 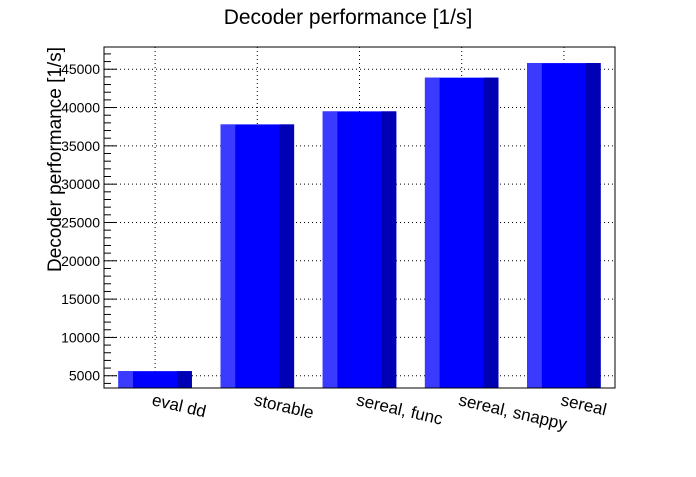 What do you see at coordinates (80, 69) in the screenshot?
I see `y-tick-label: 45000` at bounding box center [80, 69].